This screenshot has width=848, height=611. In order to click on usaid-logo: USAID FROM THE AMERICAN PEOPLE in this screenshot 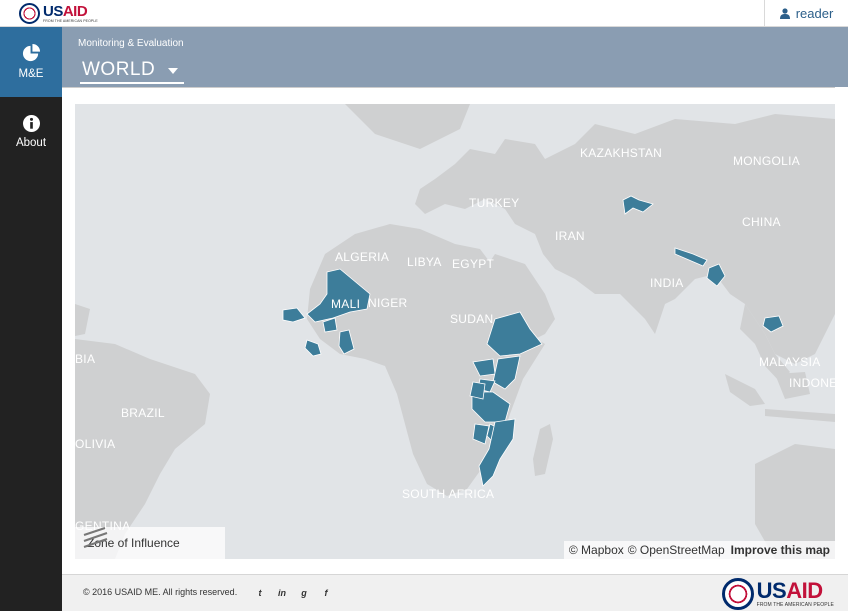, I will do `click(58, 13)`.